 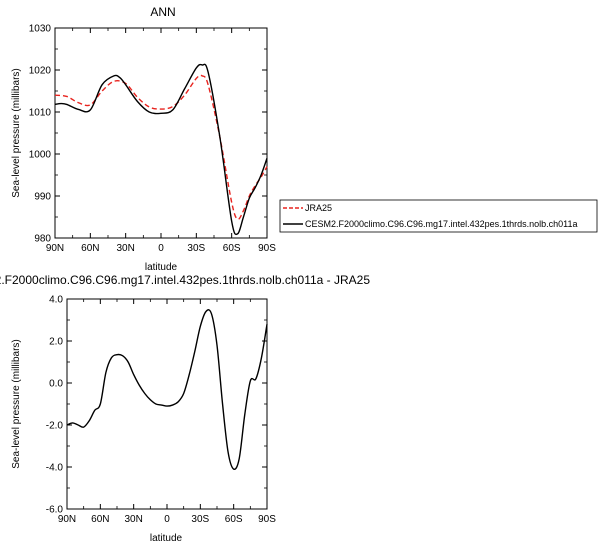 I want to click on chart-top-plot-frame, so click(x=161, y=133).